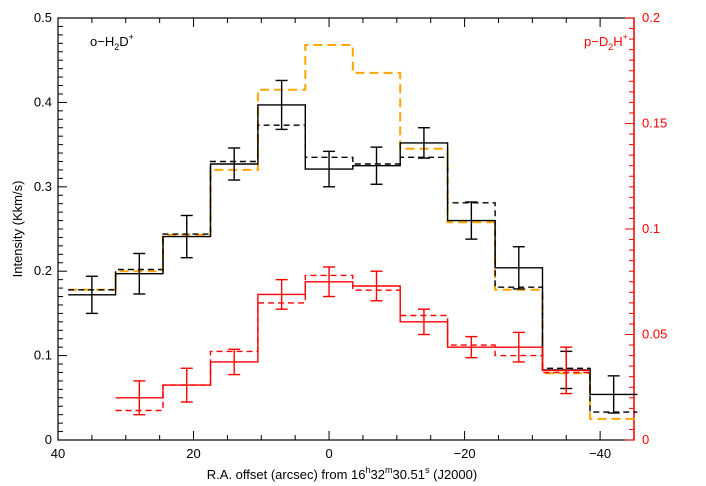 The image size is (706, 486). What do you see at coordinates (43, 186) in the screenshot?
I see `y-left-tick-label: 0.3` at bounding box center [43, 186].